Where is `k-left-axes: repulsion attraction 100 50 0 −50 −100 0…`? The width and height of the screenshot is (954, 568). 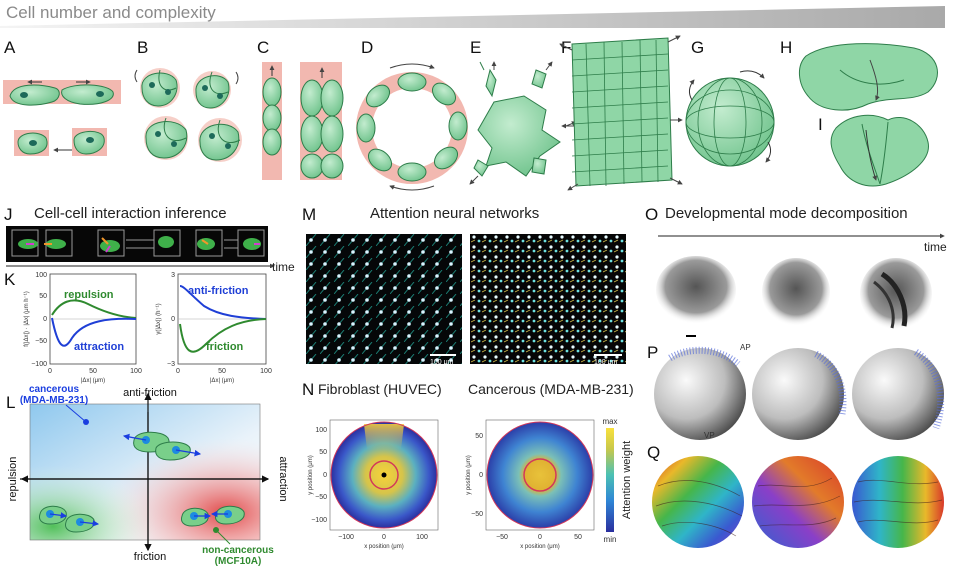
k-left-axes: repulsion attraction 100 50 0 −50 −100 0… is located at coordinates (83, 328).